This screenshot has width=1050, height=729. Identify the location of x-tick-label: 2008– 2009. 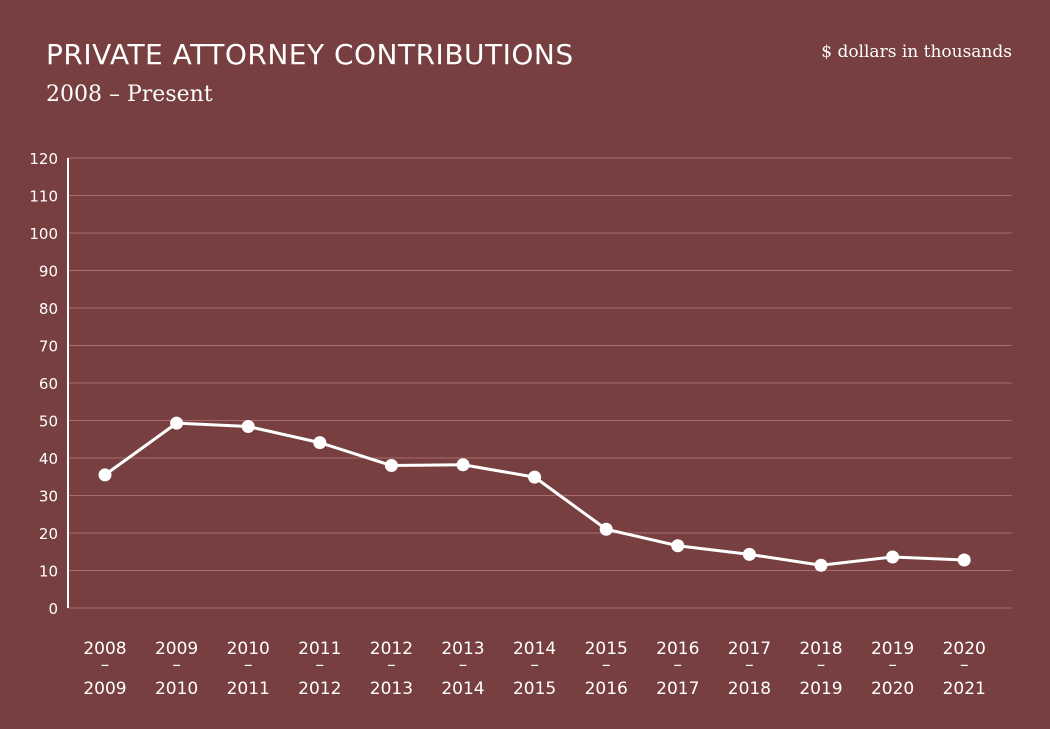
(104, 669).